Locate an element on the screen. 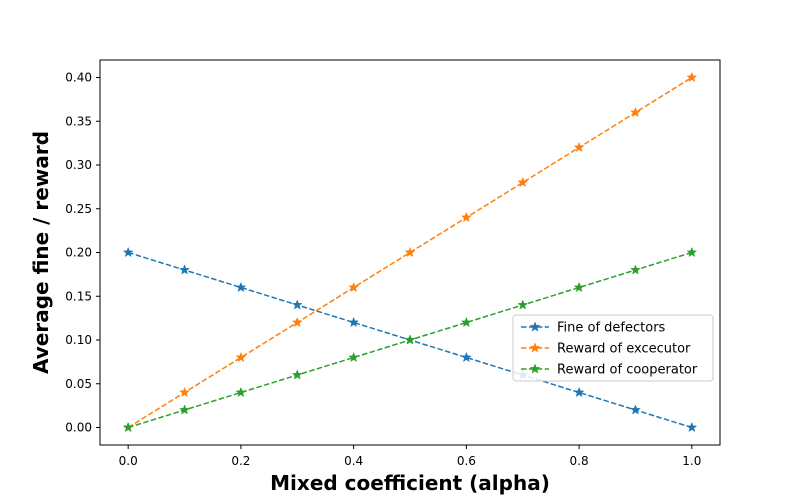 The height and width of the screenshot is (500, 800). y-tick-label: 0.10 is located at coordinates (78, 340).